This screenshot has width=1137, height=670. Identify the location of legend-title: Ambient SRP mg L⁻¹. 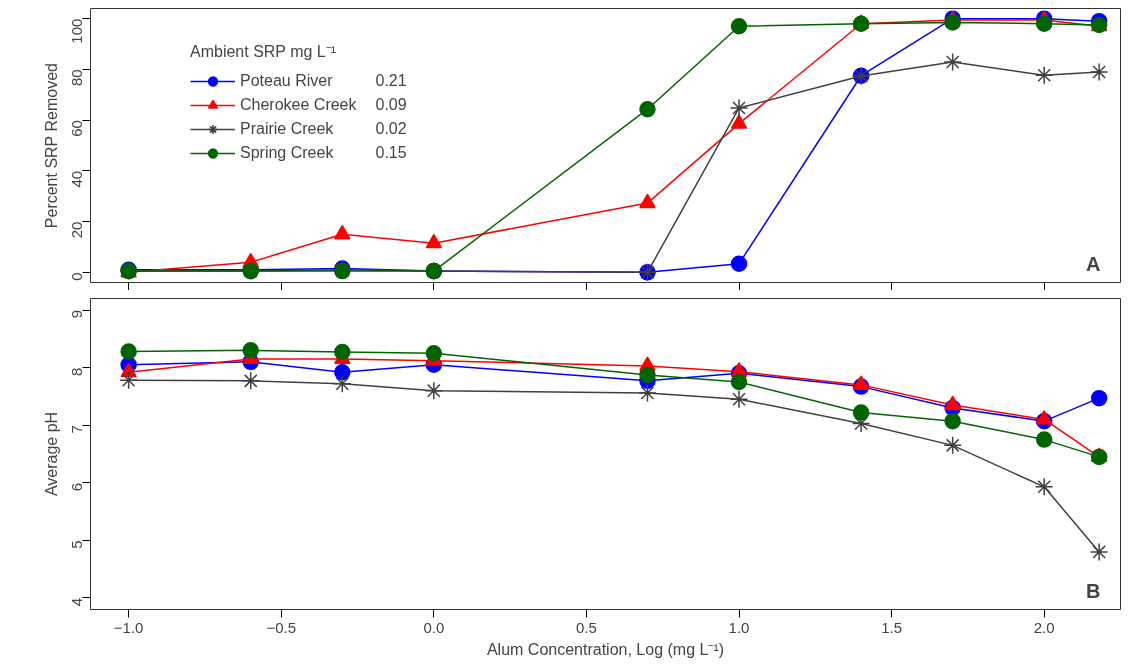
(264, 52).